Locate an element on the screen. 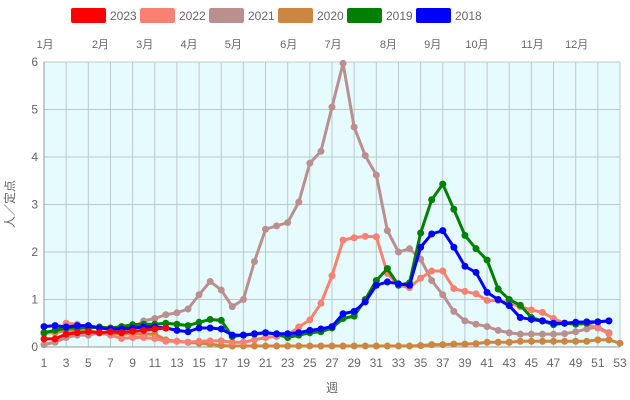 This screenshot has width=630, height=400. y-tick-label: 0 is located at coordinates (34, 347).